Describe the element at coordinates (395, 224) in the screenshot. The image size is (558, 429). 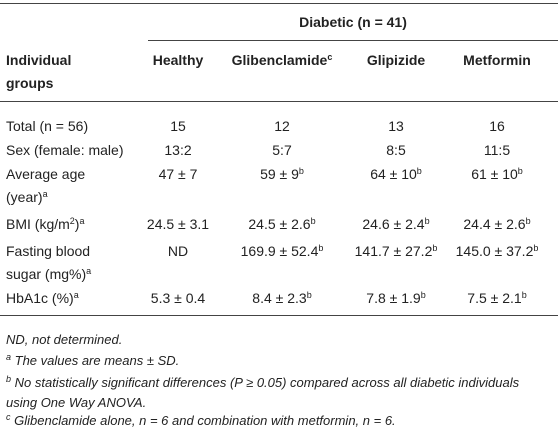
I see `table-cell: 24.6 ± 2.4b` at that location.